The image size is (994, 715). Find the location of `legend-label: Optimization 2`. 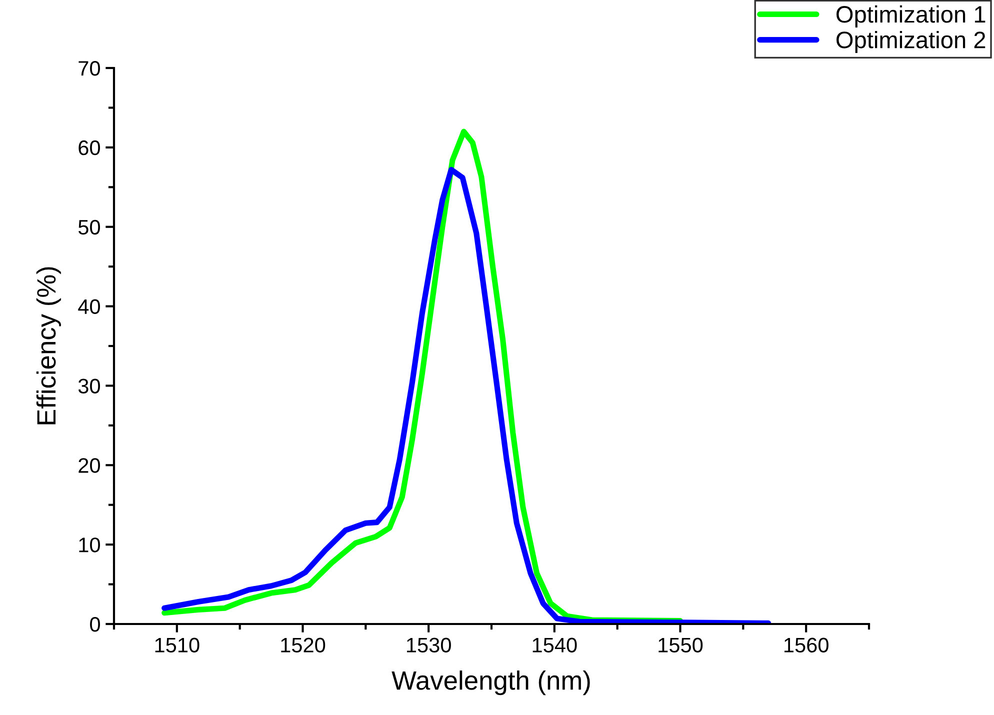

legend-label: Optimization 2 is located at coordinates (911, 41).